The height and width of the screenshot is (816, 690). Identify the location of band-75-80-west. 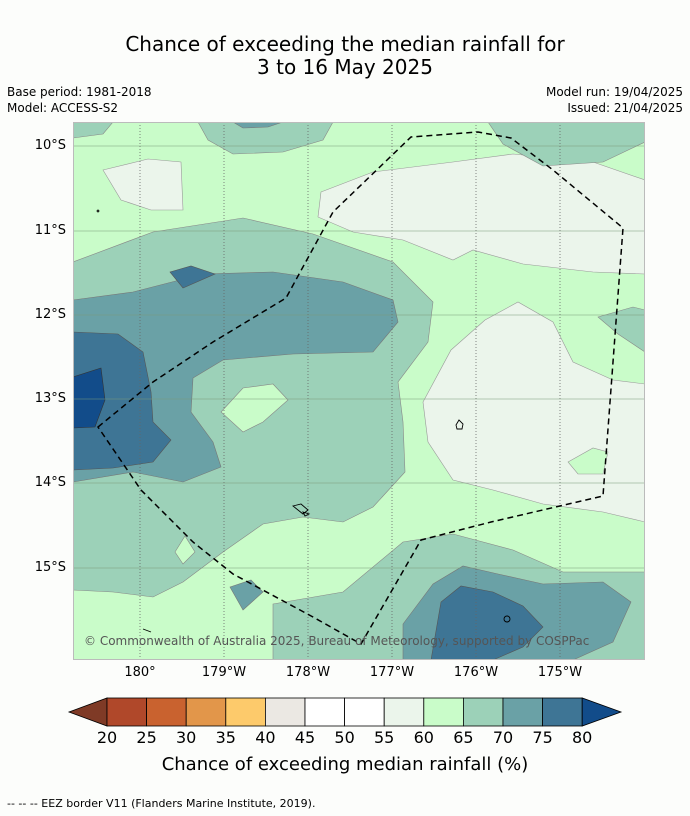
(122, 401).